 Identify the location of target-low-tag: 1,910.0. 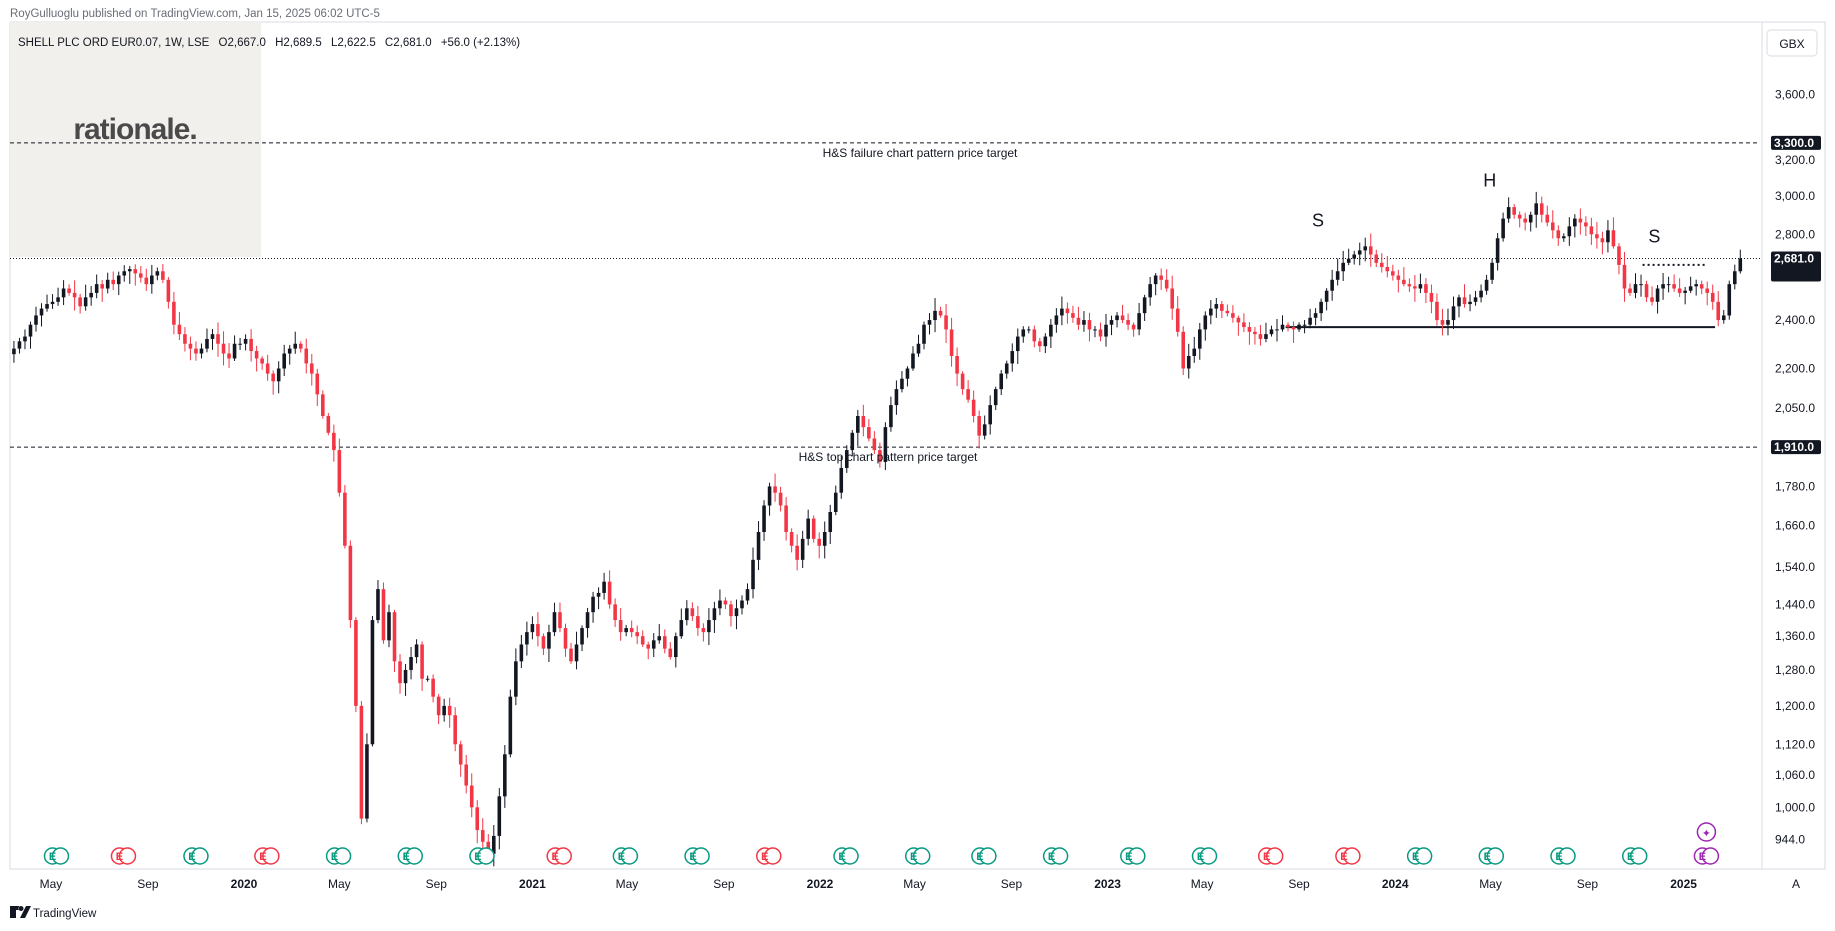
(1796, 447).